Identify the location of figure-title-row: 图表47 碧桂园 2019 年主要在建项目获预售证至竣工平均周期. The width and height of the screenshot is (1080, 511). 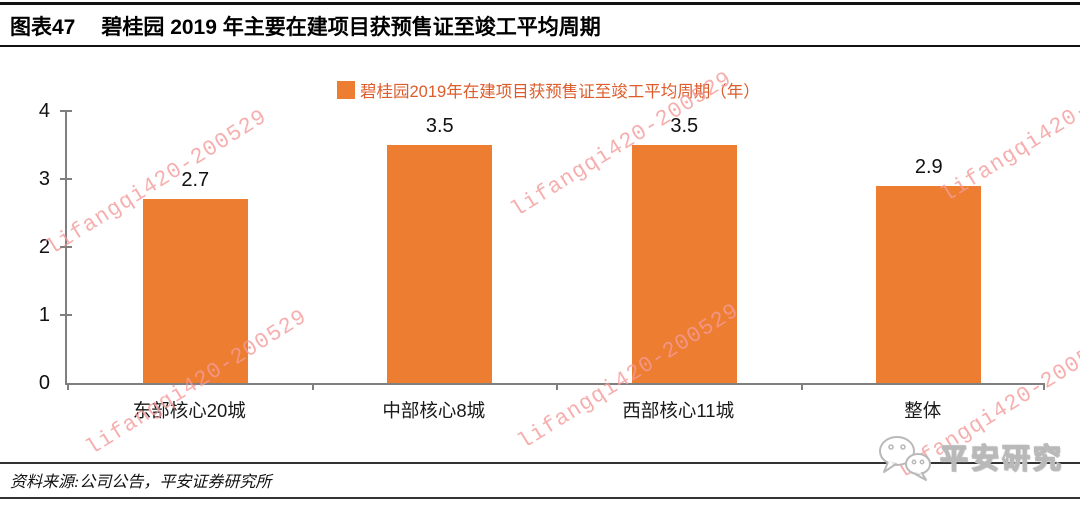
(540, 26).